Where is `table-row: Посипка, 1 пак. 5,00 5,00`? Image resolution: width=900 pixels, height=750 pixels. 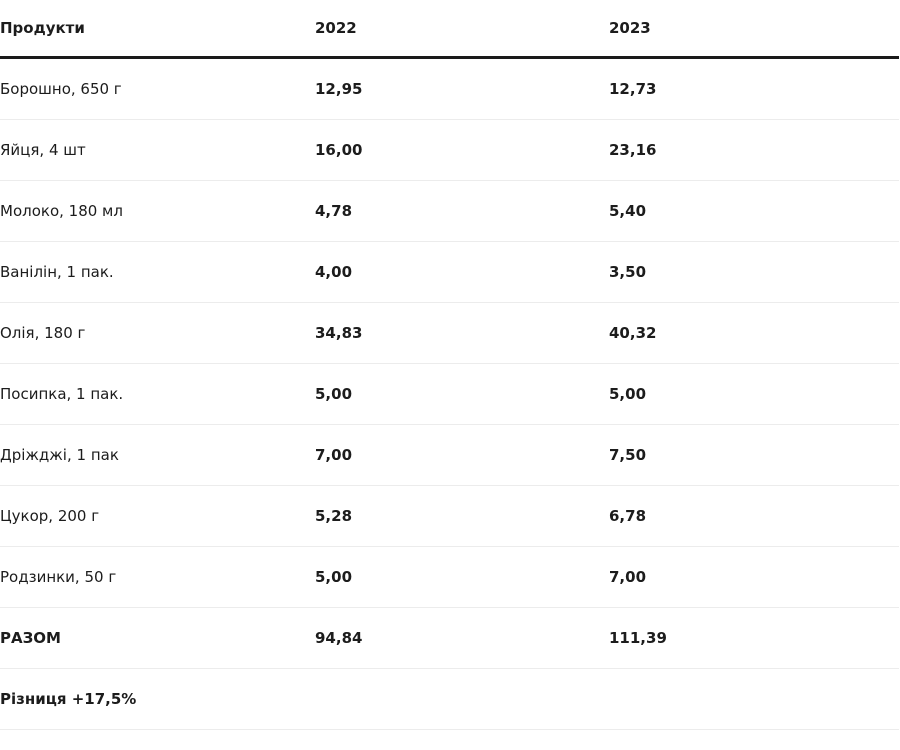
table-row: Посипка, 1 пак. 5,00 5,00 is located at coordinates (449, 394).